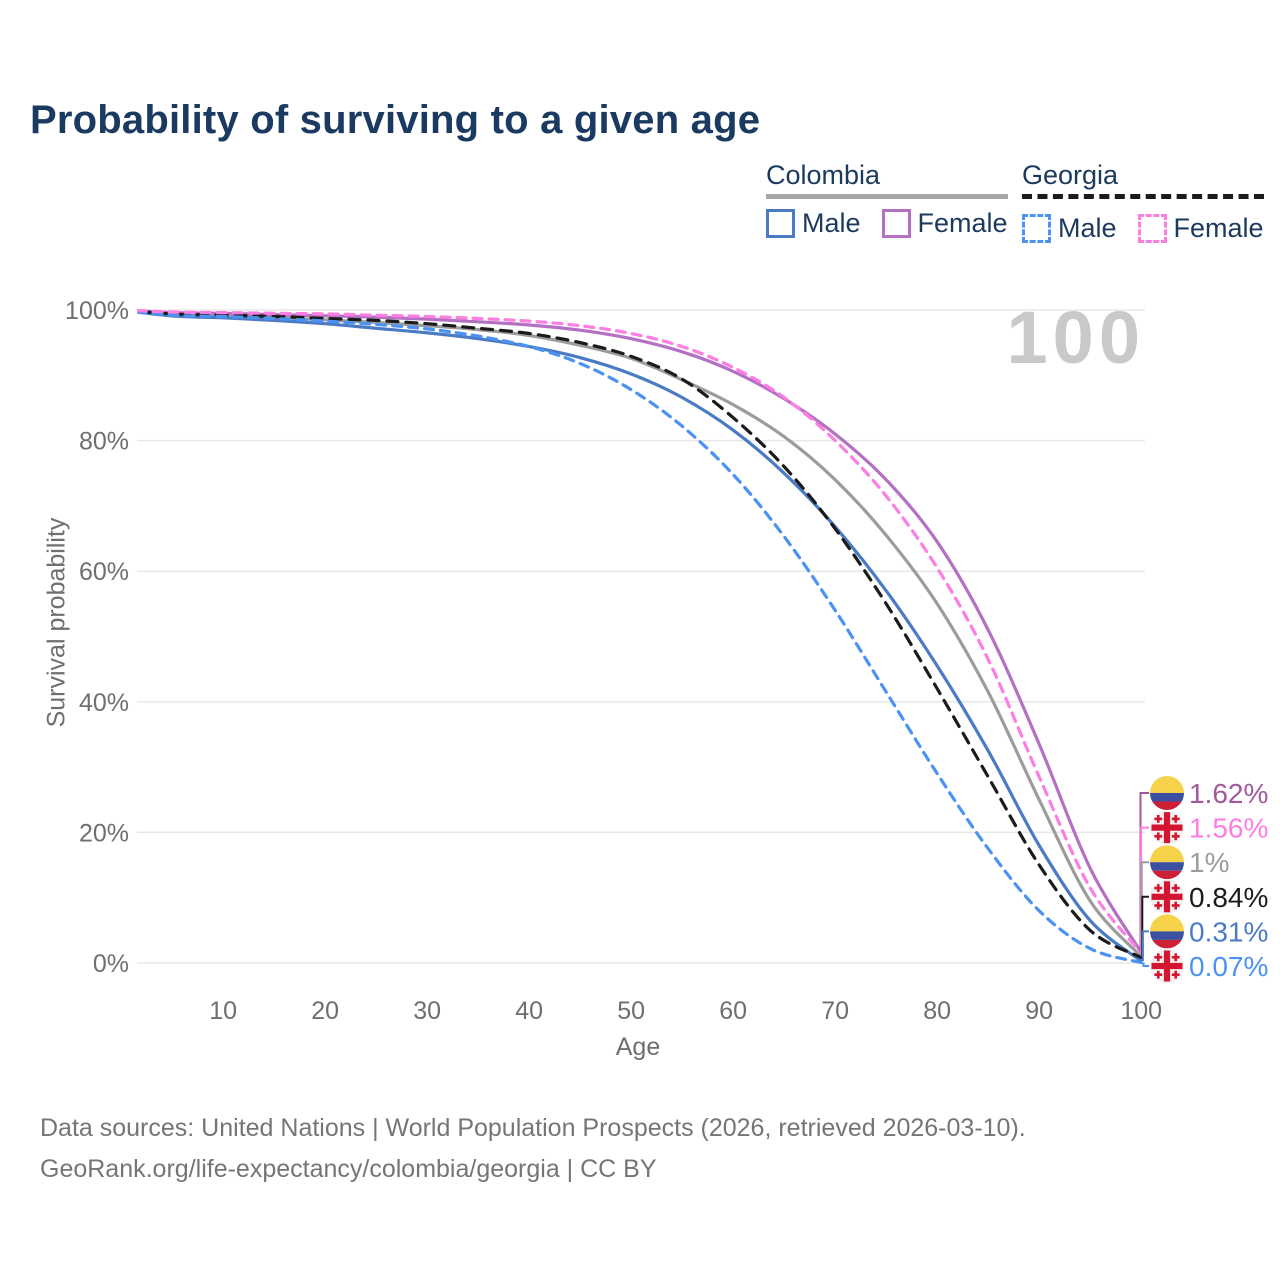 Image resolution: width=1280 pixels, height=1280 pixels. I want to click on colombia-male-swatch-icon, so click(780, 223).